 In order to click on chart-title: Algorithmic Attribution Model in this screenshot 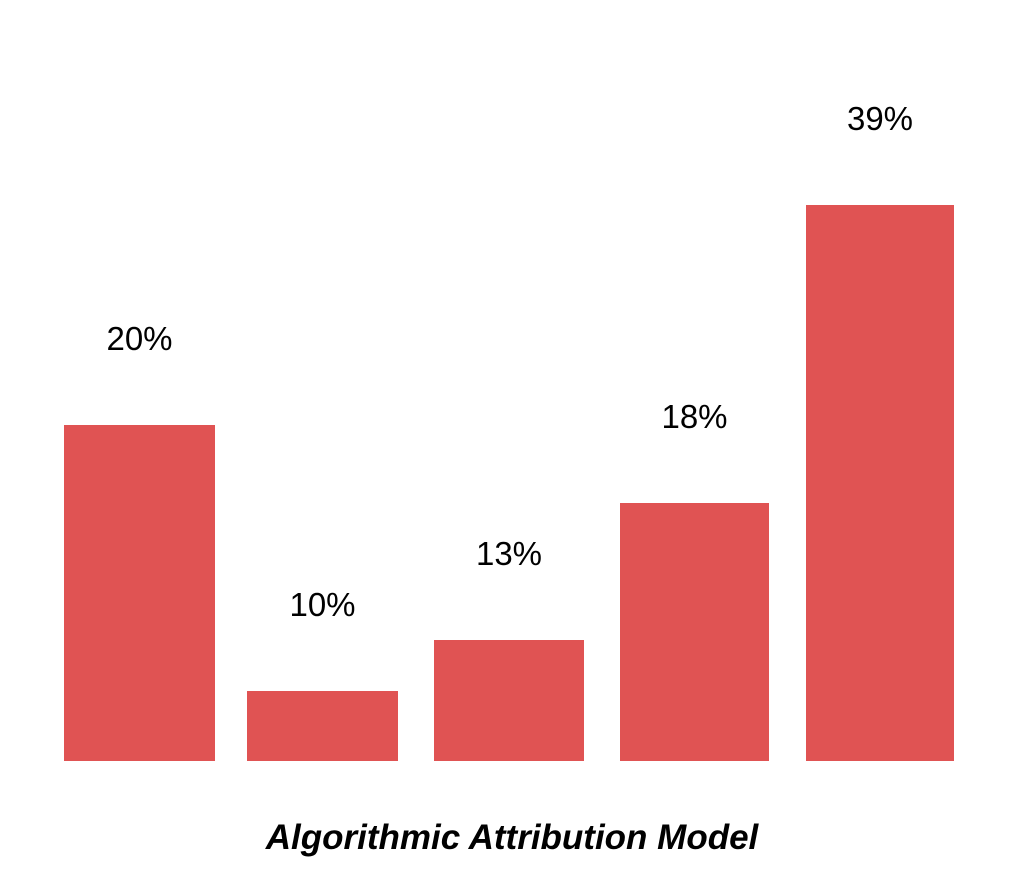, I will do `click(512, 837)`.